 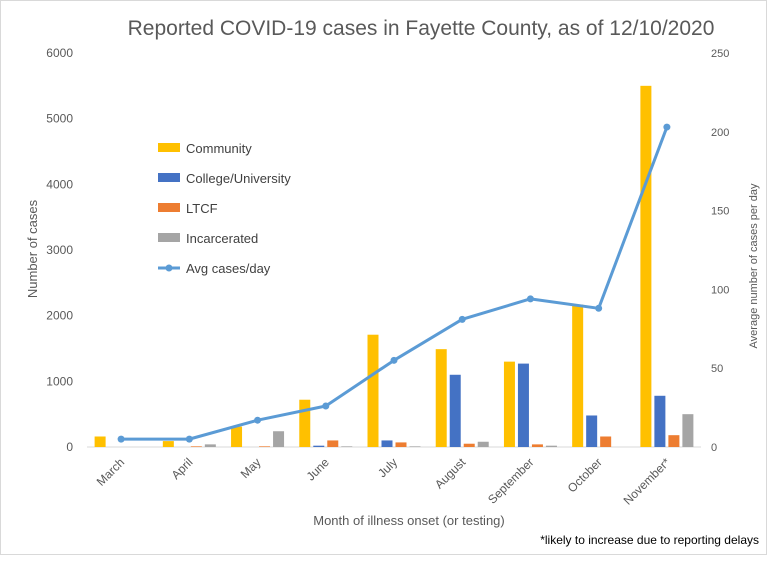 What do you see at coordinates (228, 268) in the screenshot?
I see `legend-label: Avg cases/day` at bounding box center [228, 268].